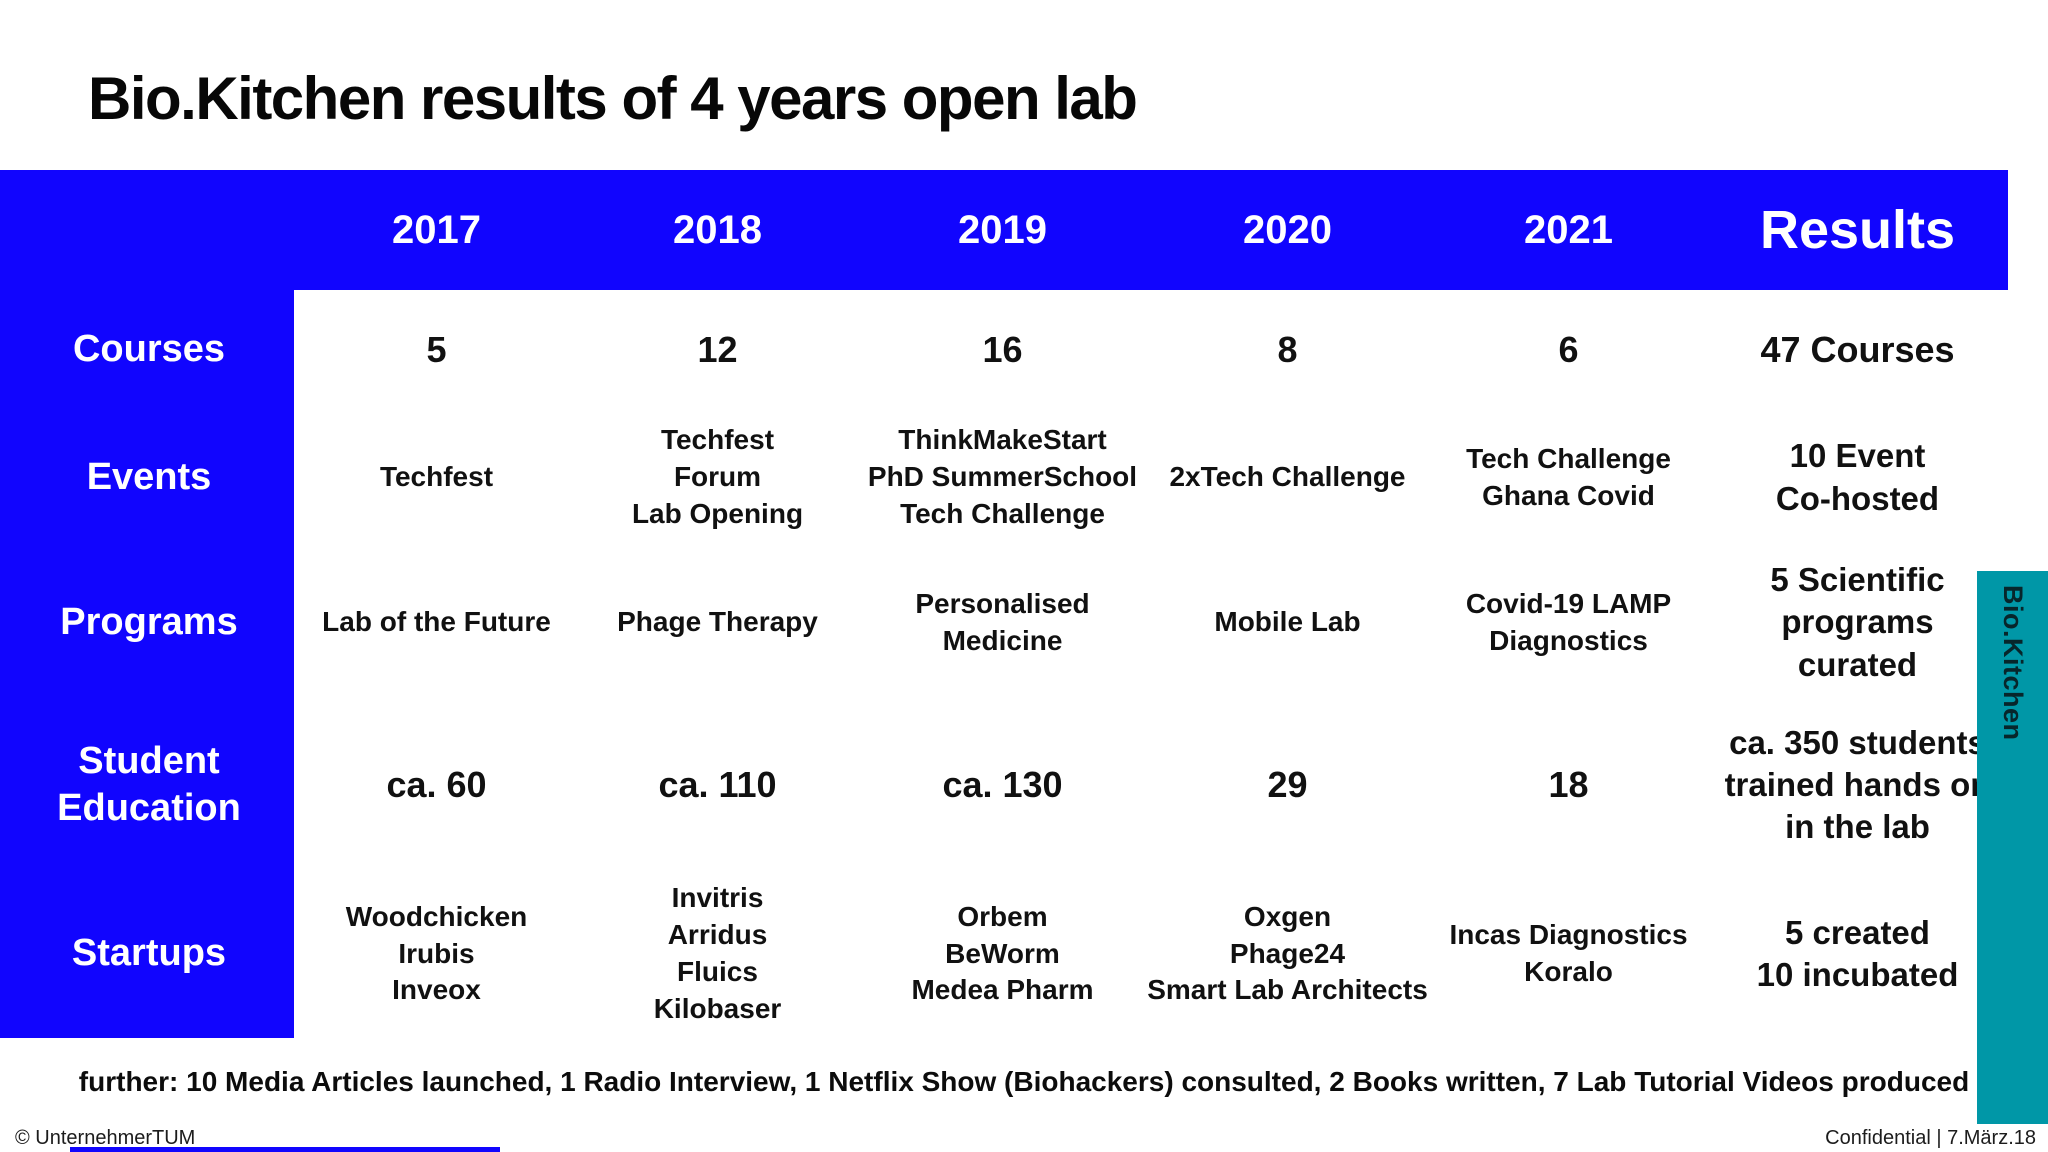 This screenshot has width=2048, height=1152. I want to click on page-title: Bio.Kitchen results of 4 years open lab, so click(613, 98).